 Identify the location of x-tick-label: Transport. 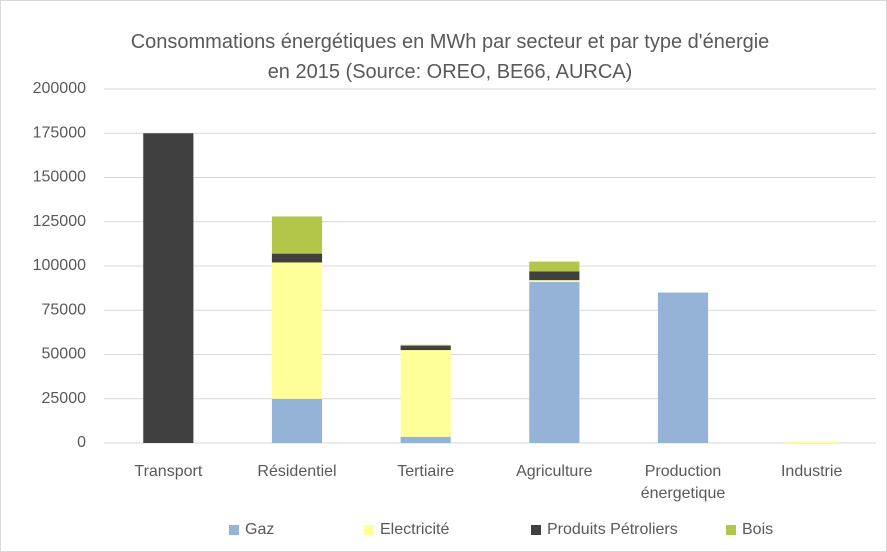
(168, 471).